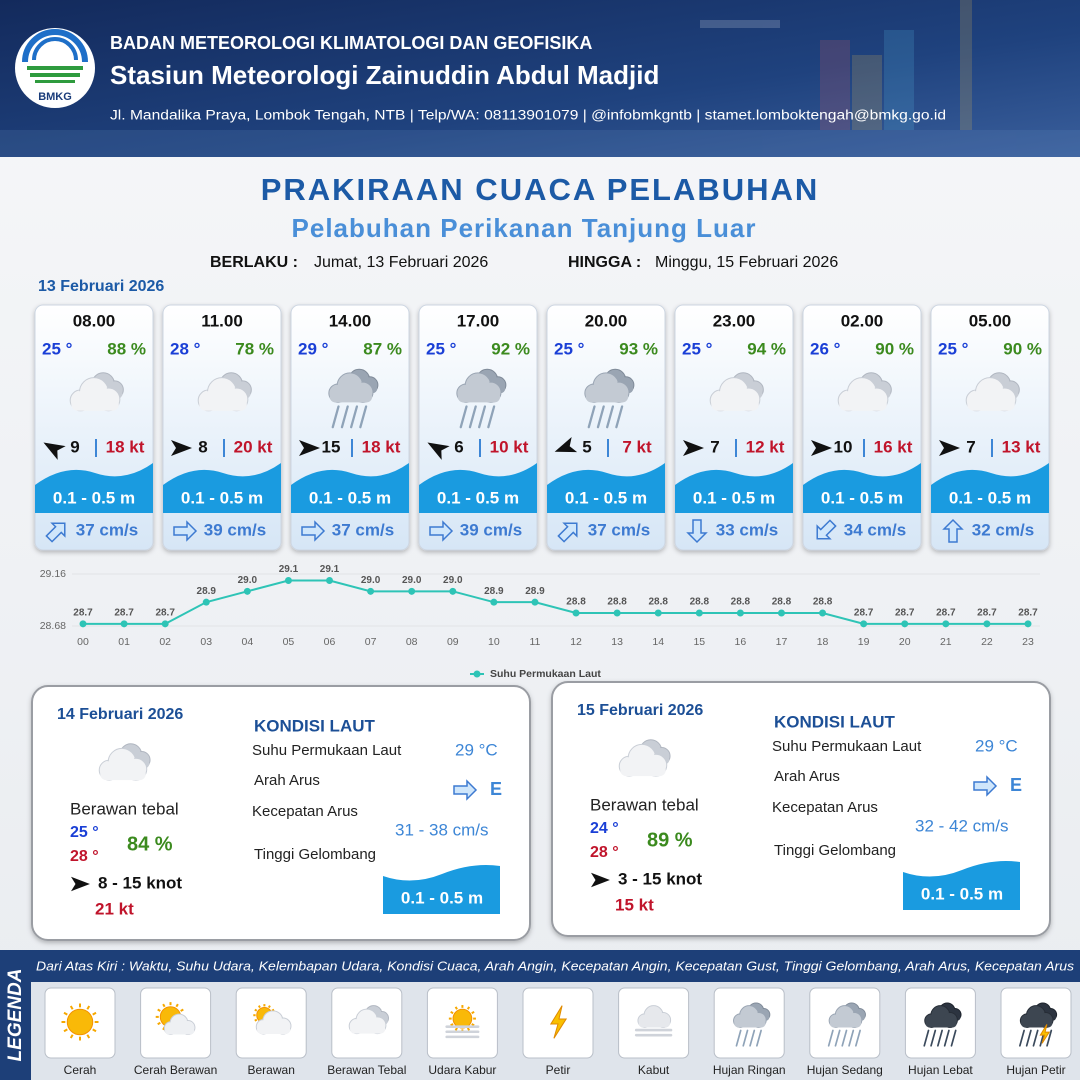 This screenshot has width=1080, height=1080. I want to click on legend-item-label: Cerah Berawan, so click(175, 1070).